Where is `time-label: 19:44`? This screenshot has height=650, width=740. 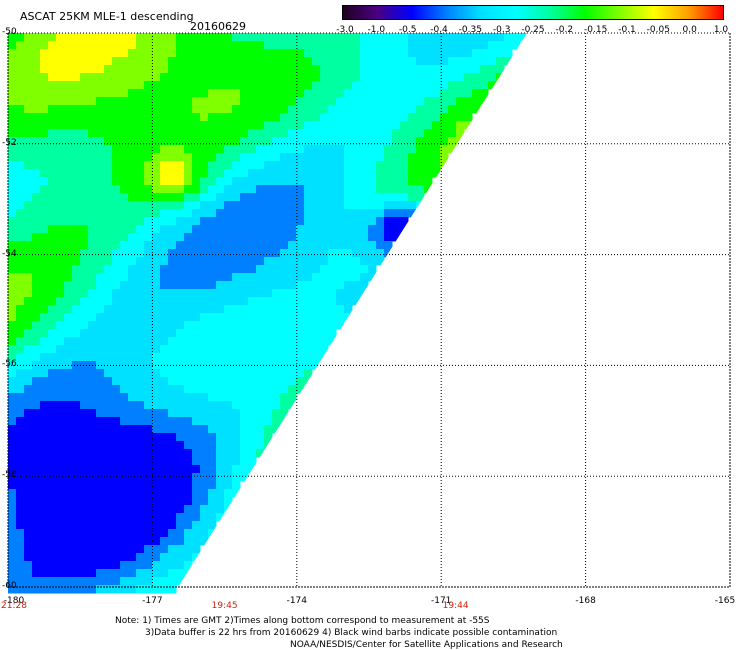
time-label: 19:44 is located at coordinates (455, 606).